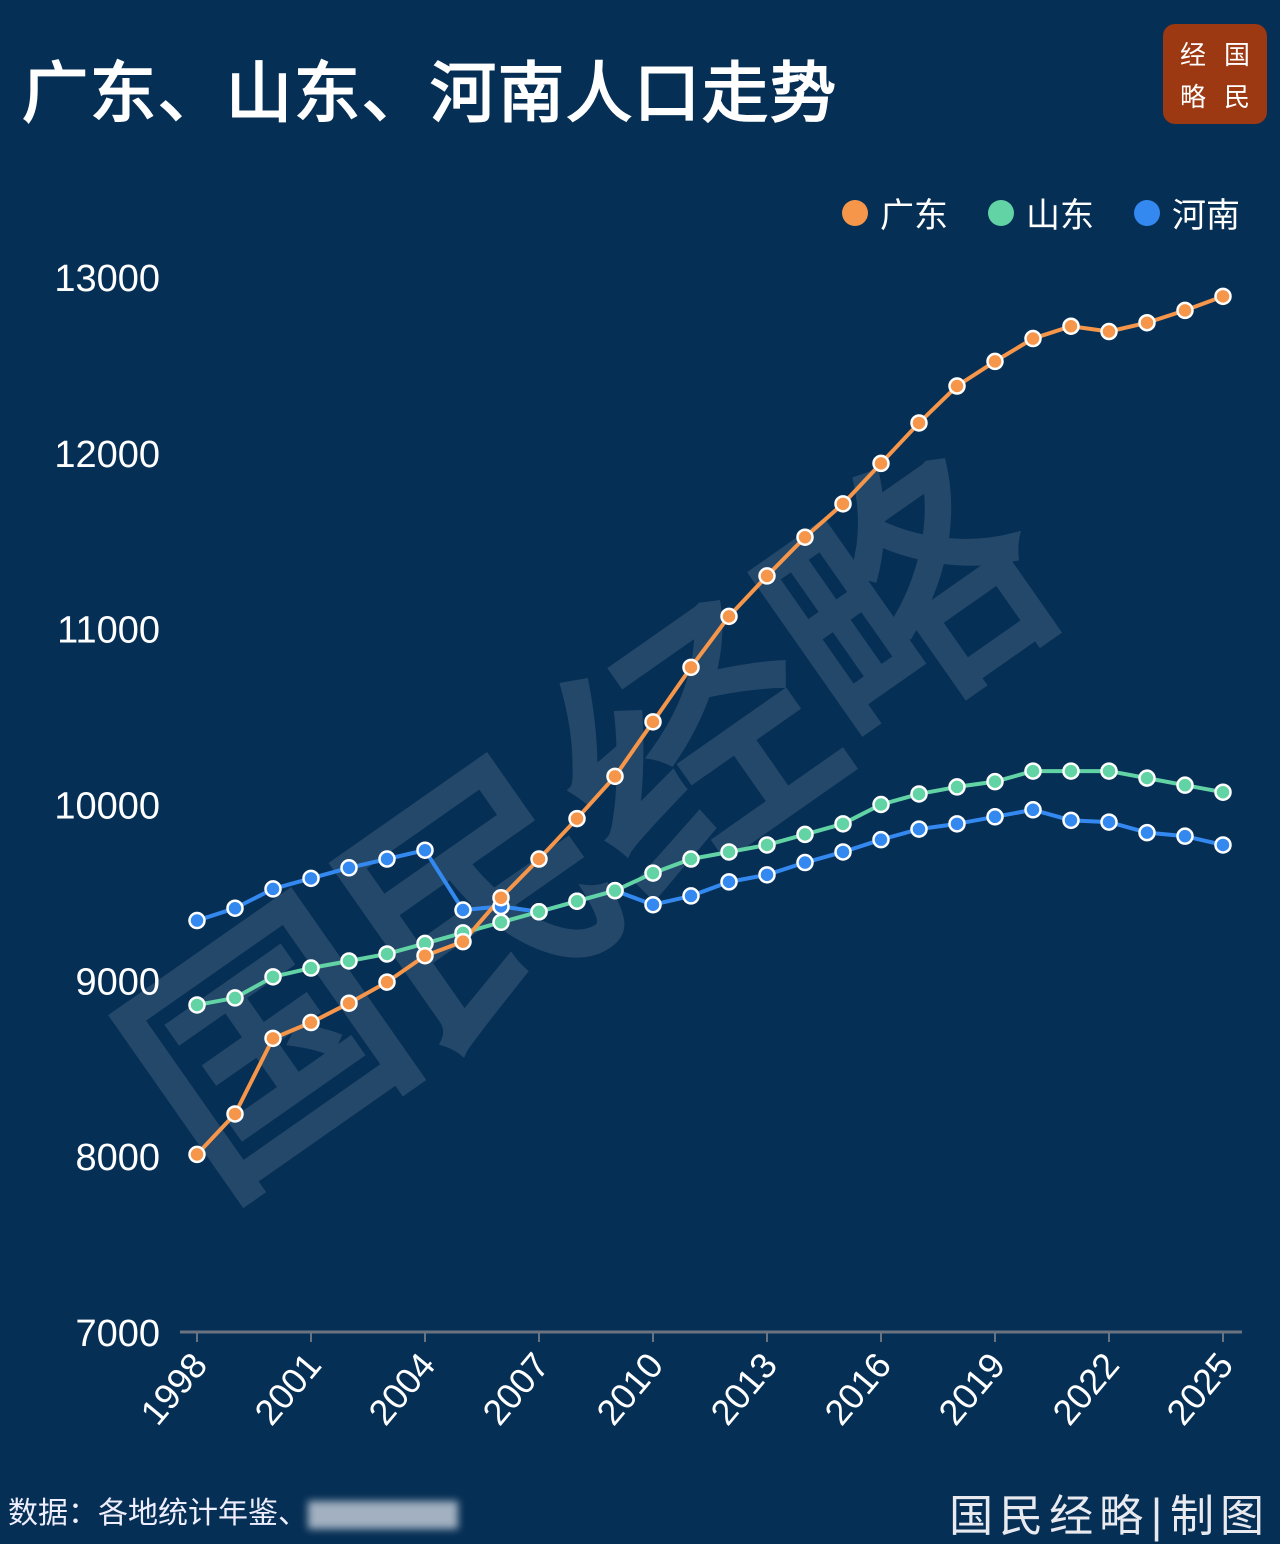 Image resolution: width=1280 pixels, height=1544 pixels. Describe the element at coordinates (158, 1513) in the screenshot. I see `source-label: 数据：各地统计年鉴、` at that location.